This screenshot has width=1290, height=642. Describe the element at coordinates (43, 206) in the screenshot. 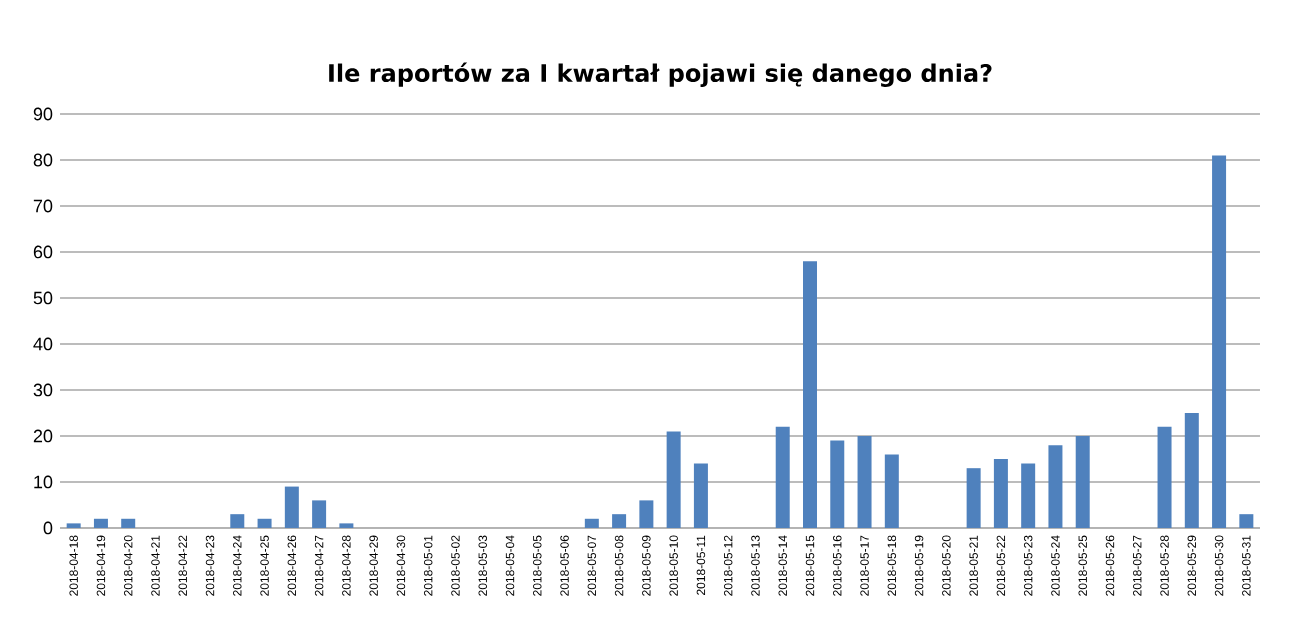

I see `y-tick-label: 70` at that location.